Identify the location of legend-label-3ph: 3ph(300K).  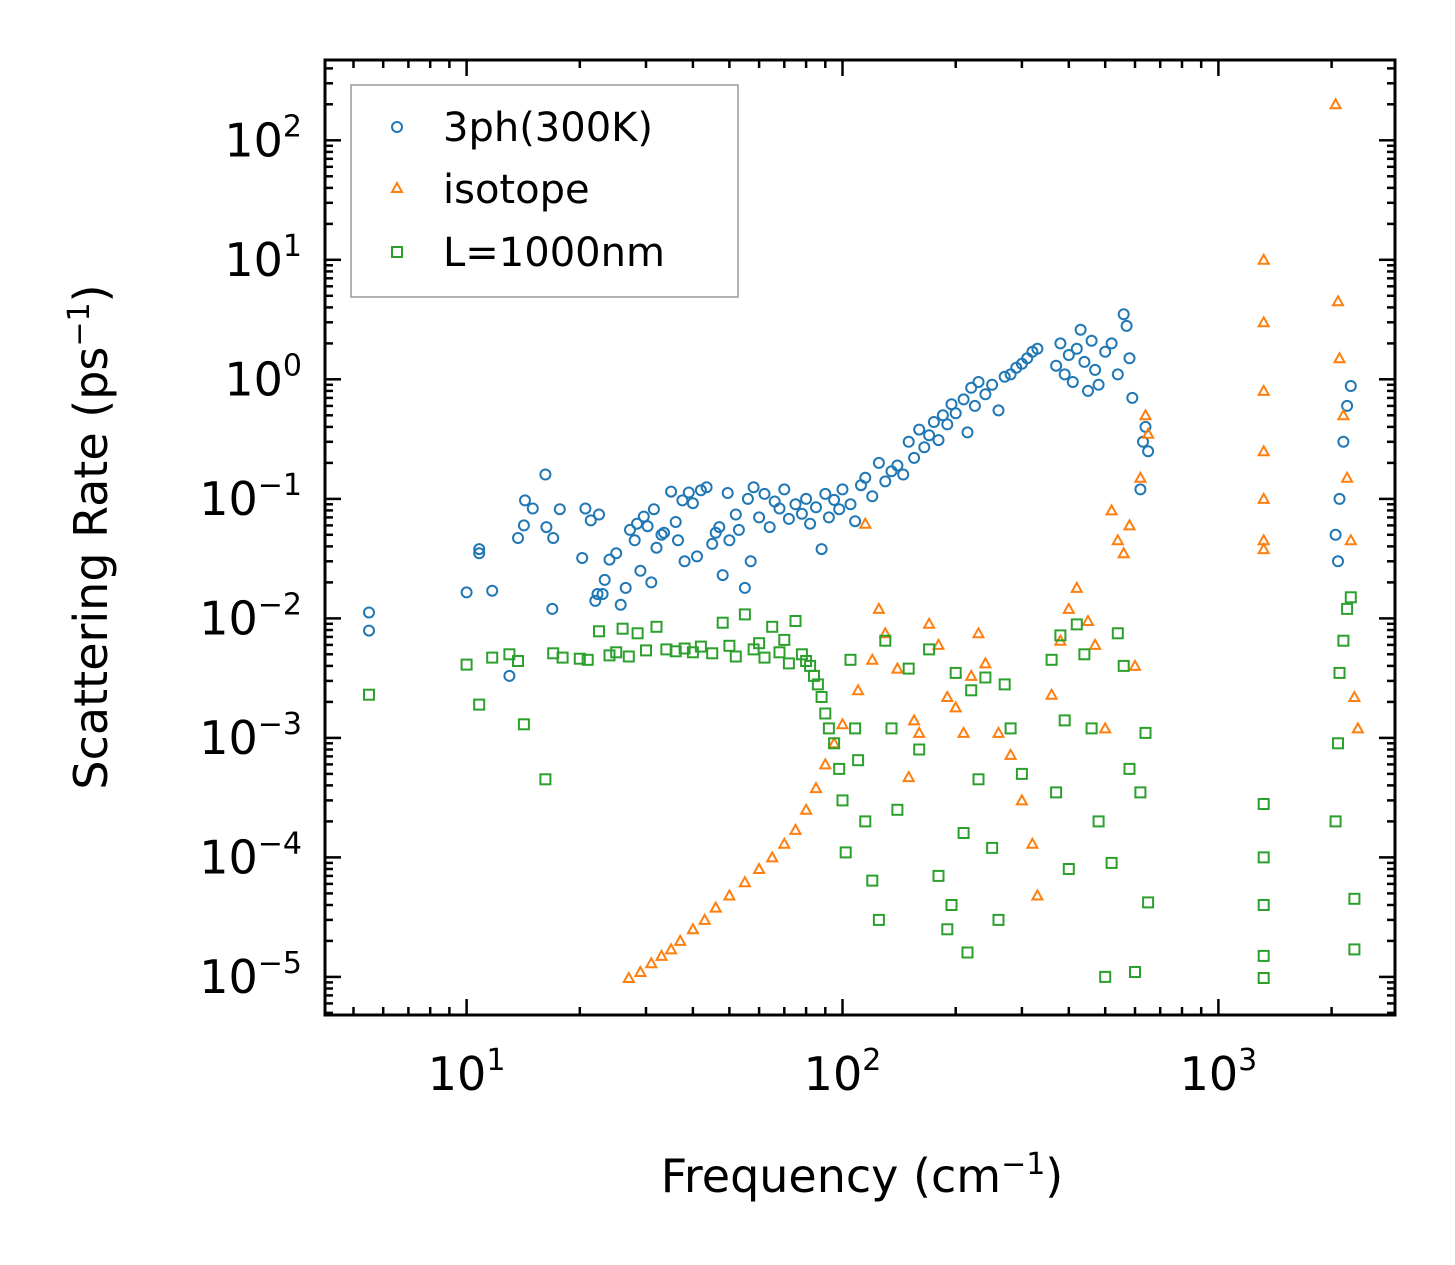
(548, 128).